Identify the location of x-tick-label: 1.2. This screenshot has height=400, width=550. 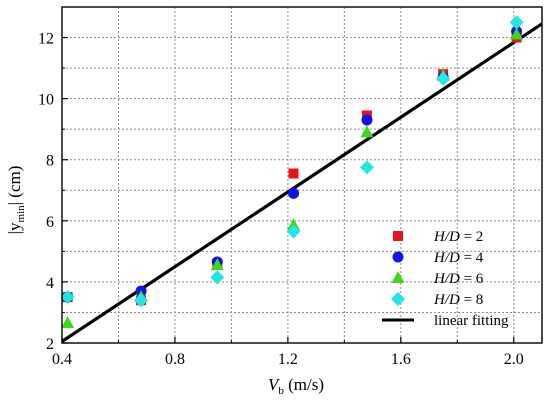
(288, 359).